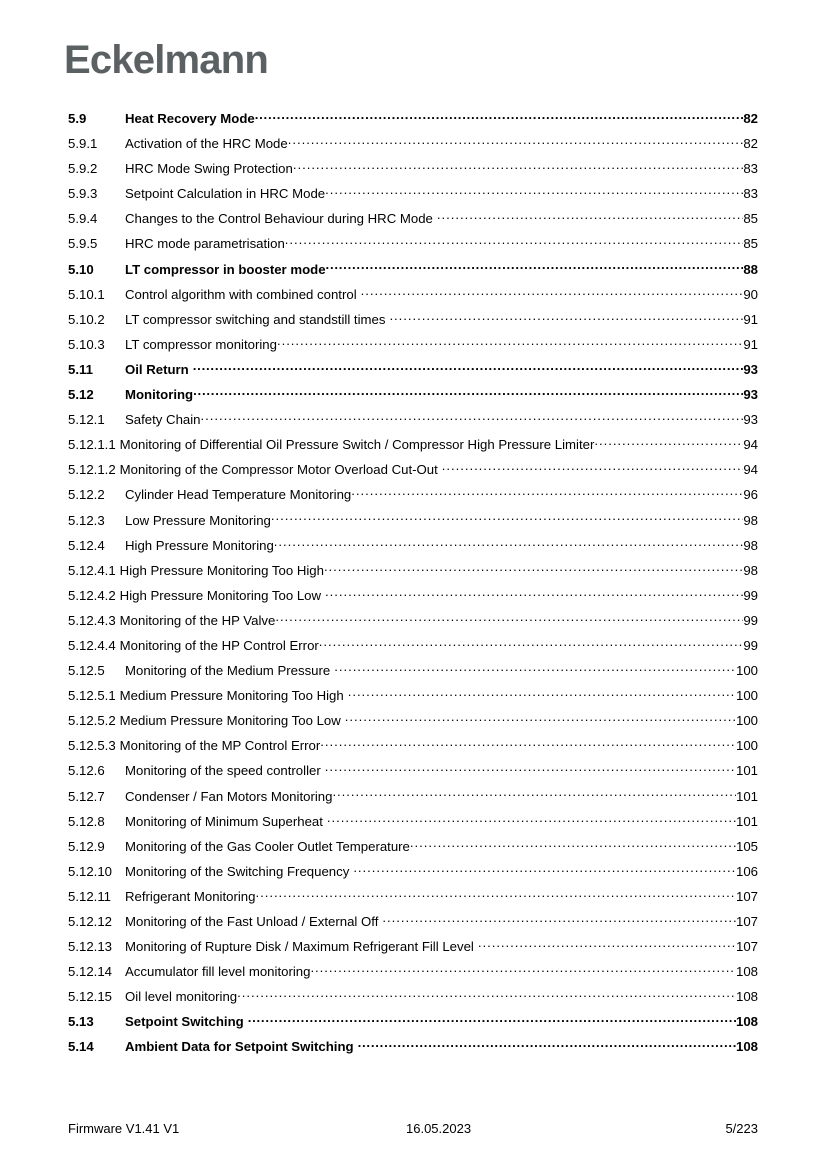 The width and height of the screenshot is (827, 1169). What do you see at coordinates (225, 269) in the screenshot?
I see `toc-entry-title: LT compressor in booster mode` at bounding box center [225, 269].